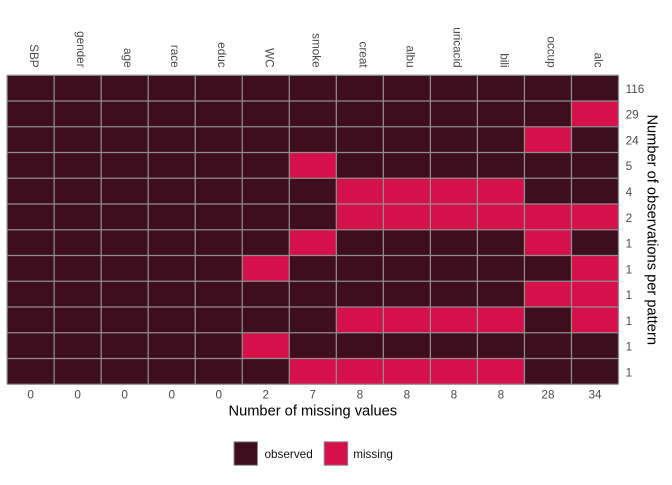 This screenshot has width=672, height=485. What do you see at coordinates (635, 89) in the screenshot?
I see `svg-text: 116` at bounding box center [635, 89].